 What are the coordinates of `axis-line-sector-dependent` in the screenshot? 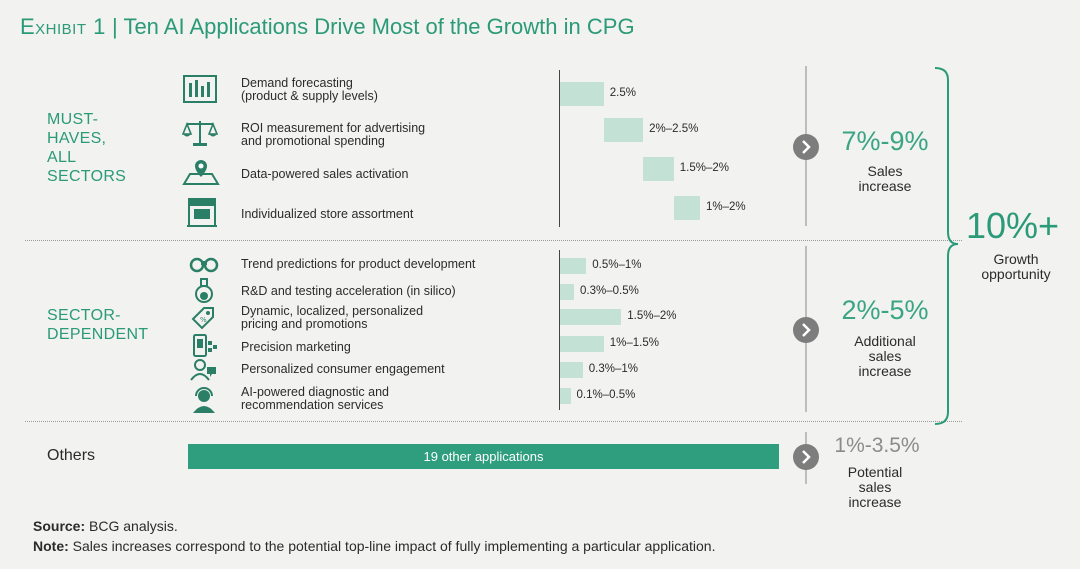 It's located at (559, 330).